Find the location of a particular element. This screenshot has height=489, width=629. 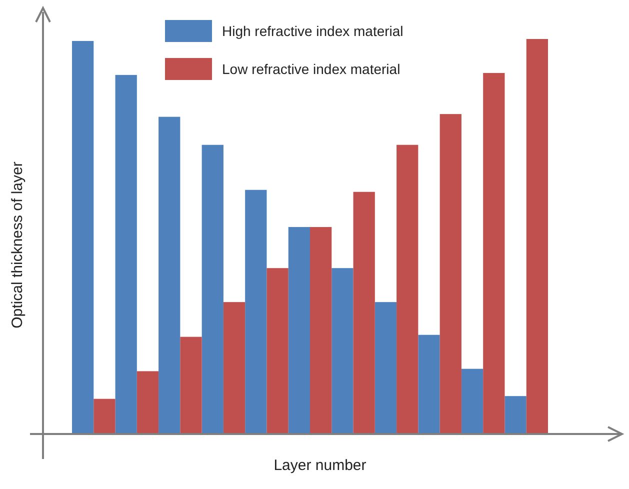

x-axis-title: Layer number is located at coordinates (320, 465).